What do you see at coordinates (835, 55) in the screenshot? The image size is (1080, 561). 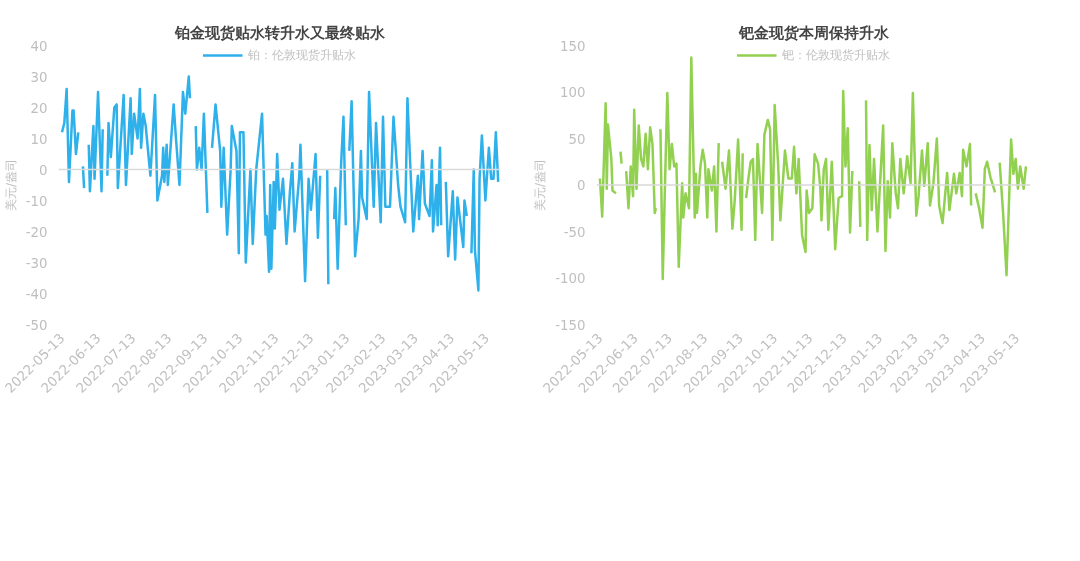 I see `legend-label: 钯：伦敦现货升贴水` at bounding box center [835, 55].